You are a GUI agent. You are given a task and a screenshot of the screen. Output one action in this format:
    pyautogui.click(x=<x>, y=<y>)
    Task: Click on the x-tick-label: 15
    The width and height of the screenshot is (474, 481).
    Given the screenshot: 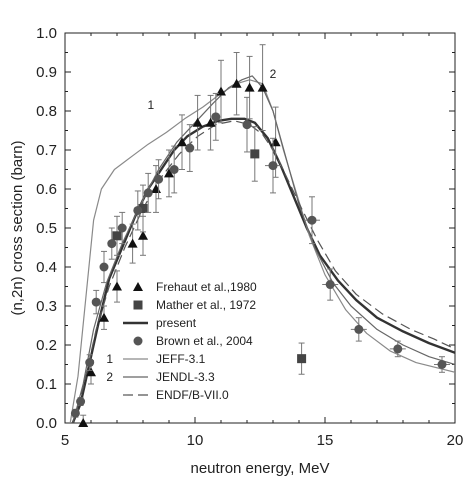 What is the action you would take?
    pyautogui.click(x=325, y=440)
    